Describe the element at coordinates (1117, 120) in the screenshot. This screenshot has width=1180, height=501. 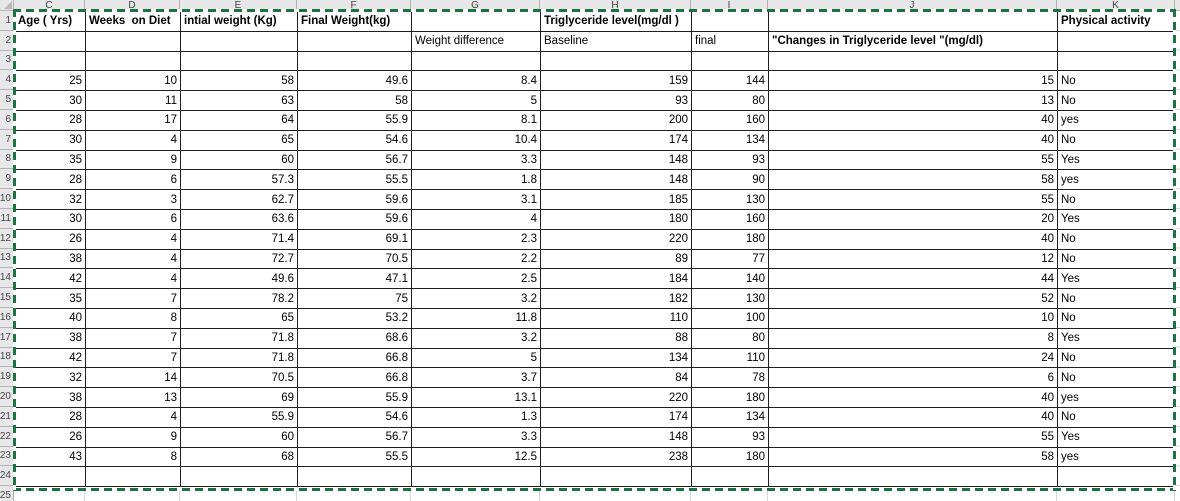
I see `cell-K6: yes` at that location.